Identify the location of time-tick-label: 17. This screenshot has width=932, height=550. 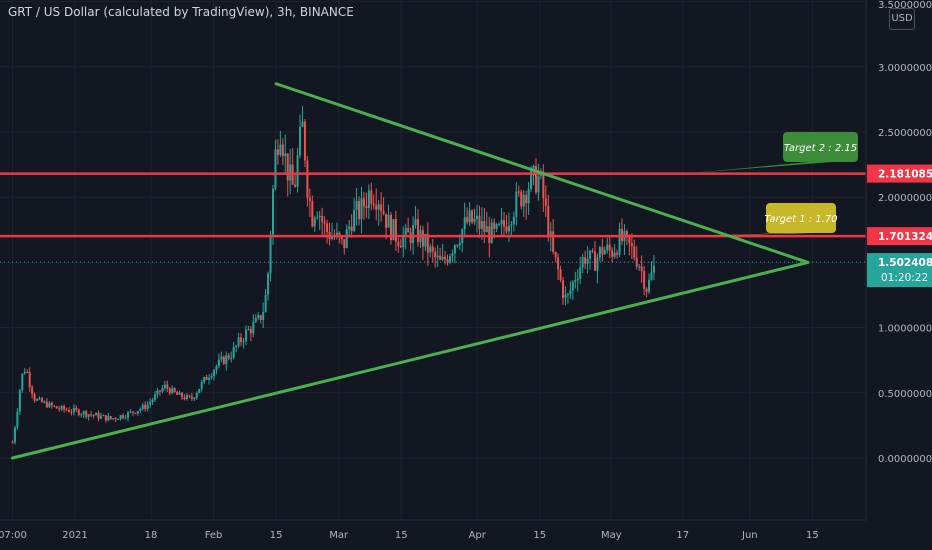
(682, 535).